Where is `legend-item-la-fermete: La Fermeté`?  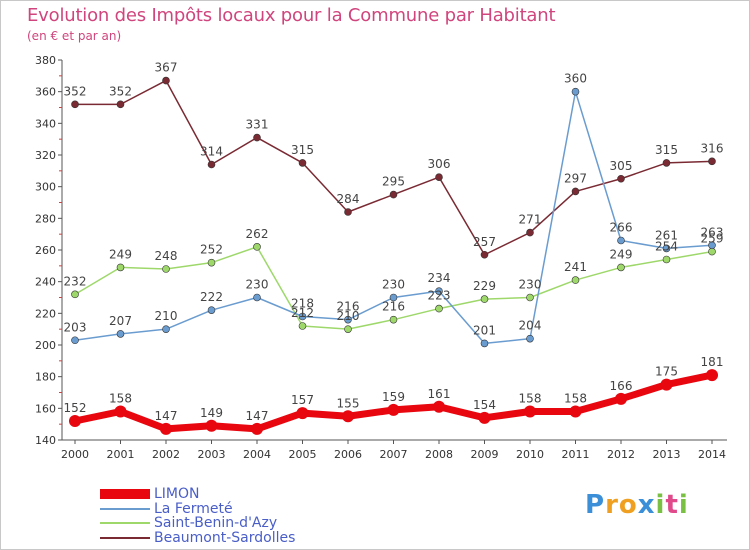 legend-item-la-fermete: La Fermeté is located at coordinates (166, 509).